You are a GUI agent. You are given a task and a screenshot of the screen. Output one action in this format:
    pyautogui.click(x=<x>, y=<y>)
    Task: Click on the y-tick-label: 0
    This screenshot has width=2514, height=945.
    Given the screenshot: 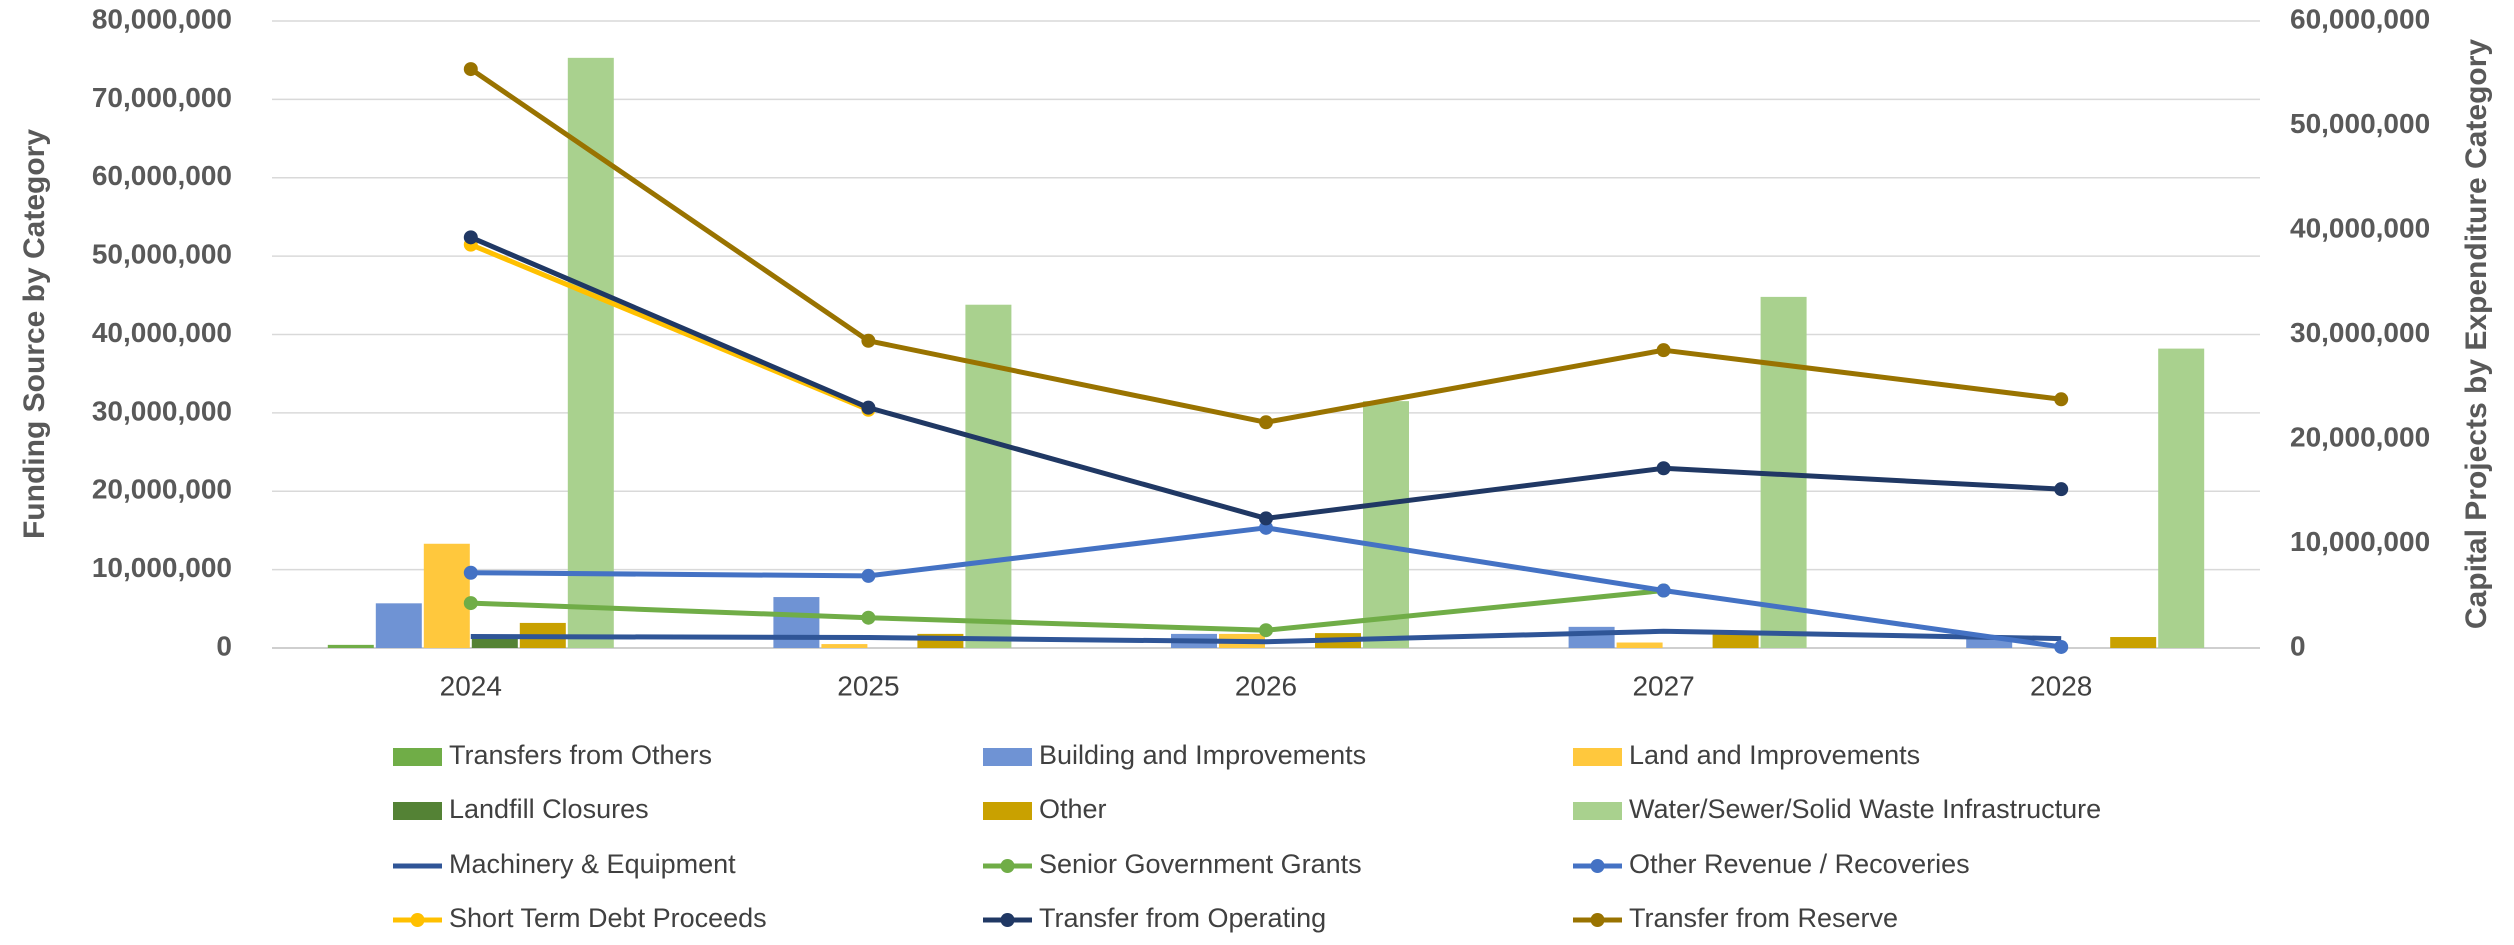 What is the action you would take?
    pyautogui.click(x=224, y=645)
    